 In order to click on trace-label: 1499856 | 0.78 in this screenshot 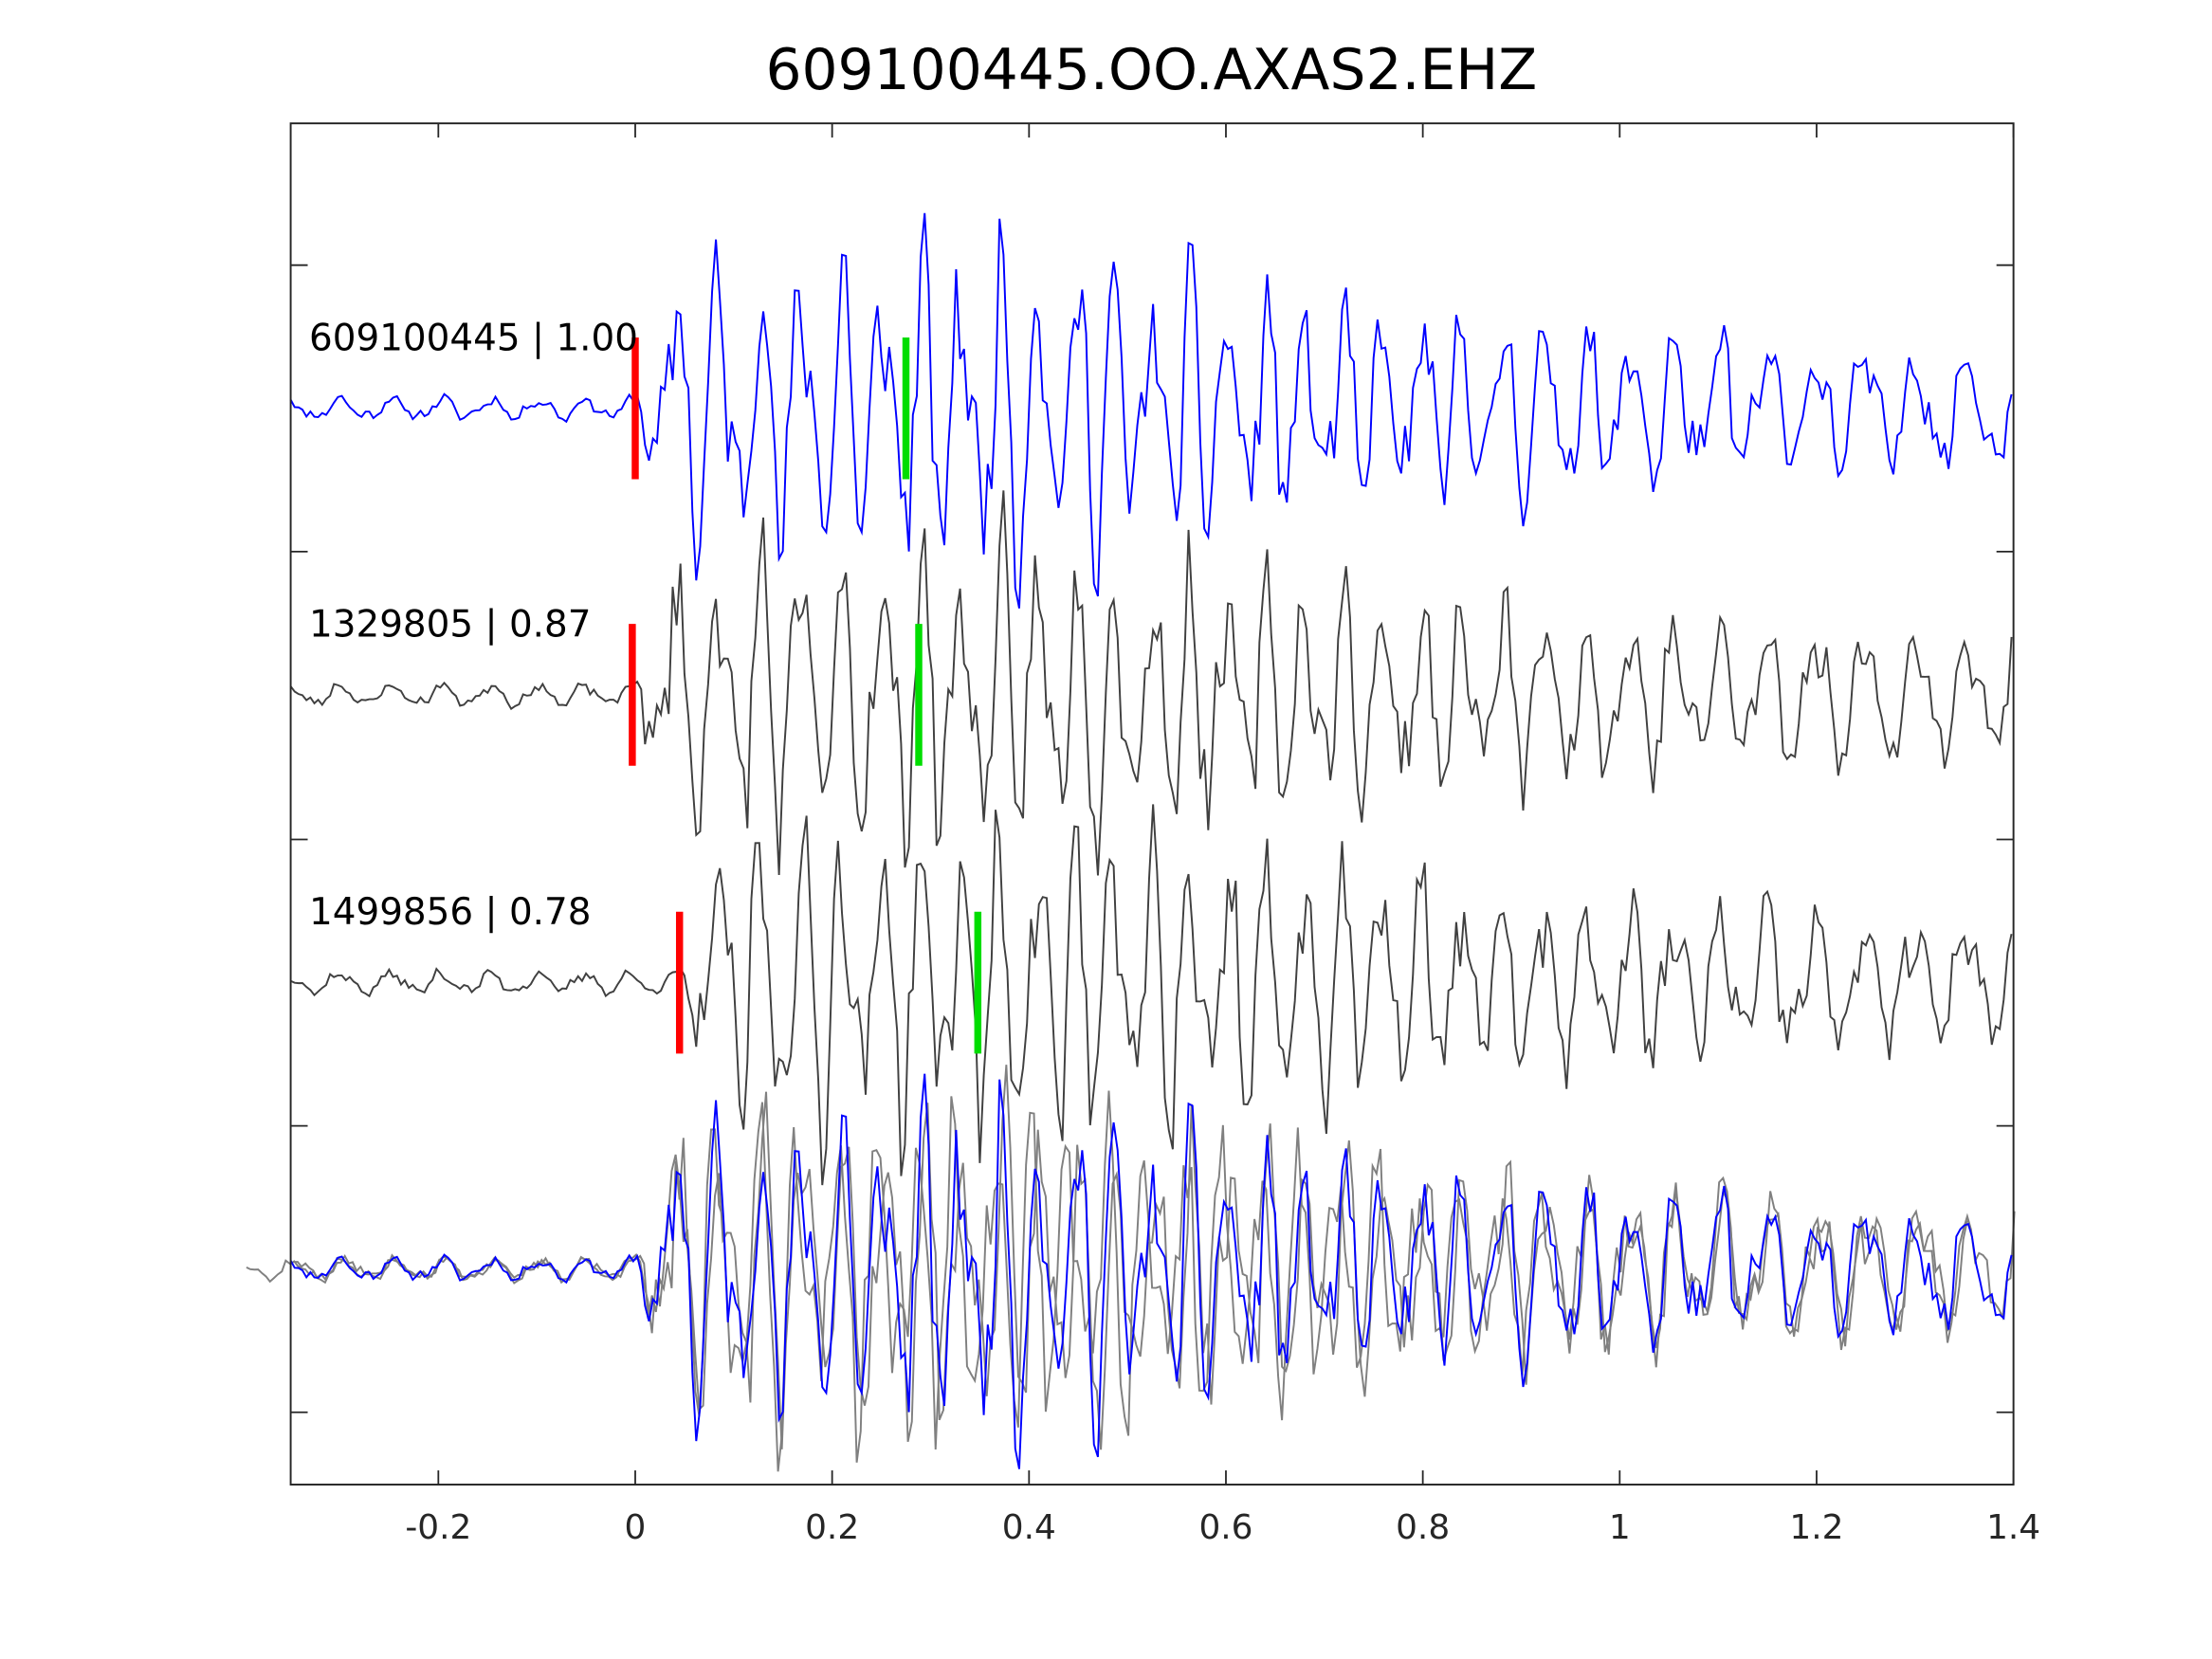, I will do `click(450, 912)`.